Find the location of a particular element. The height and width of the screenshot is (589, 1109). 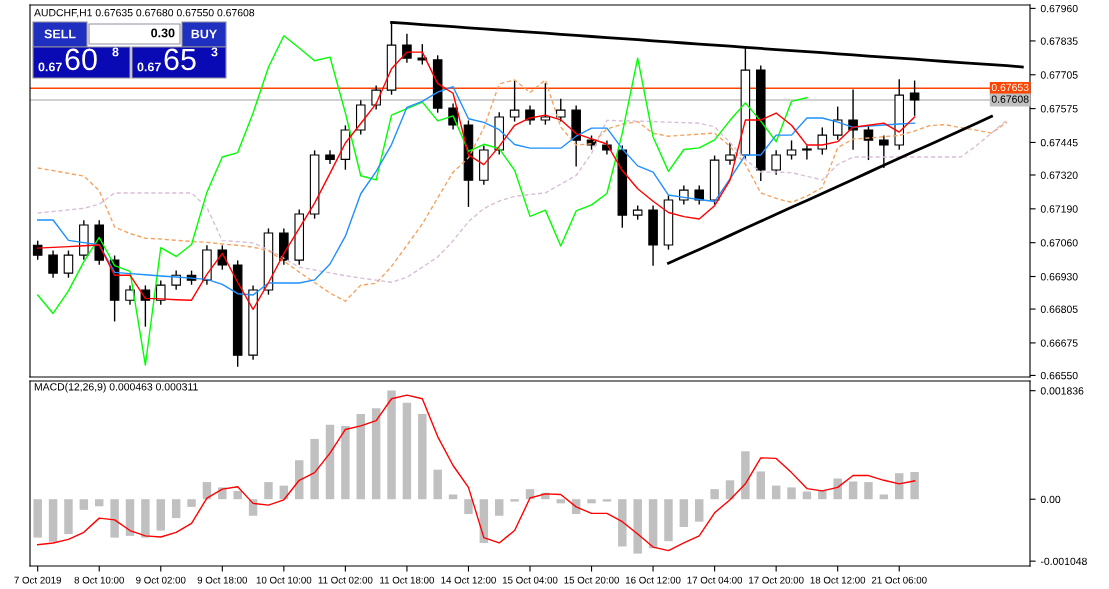

x-tick-label: 10 Oct 10:00 is located at coordinates (284, 580).